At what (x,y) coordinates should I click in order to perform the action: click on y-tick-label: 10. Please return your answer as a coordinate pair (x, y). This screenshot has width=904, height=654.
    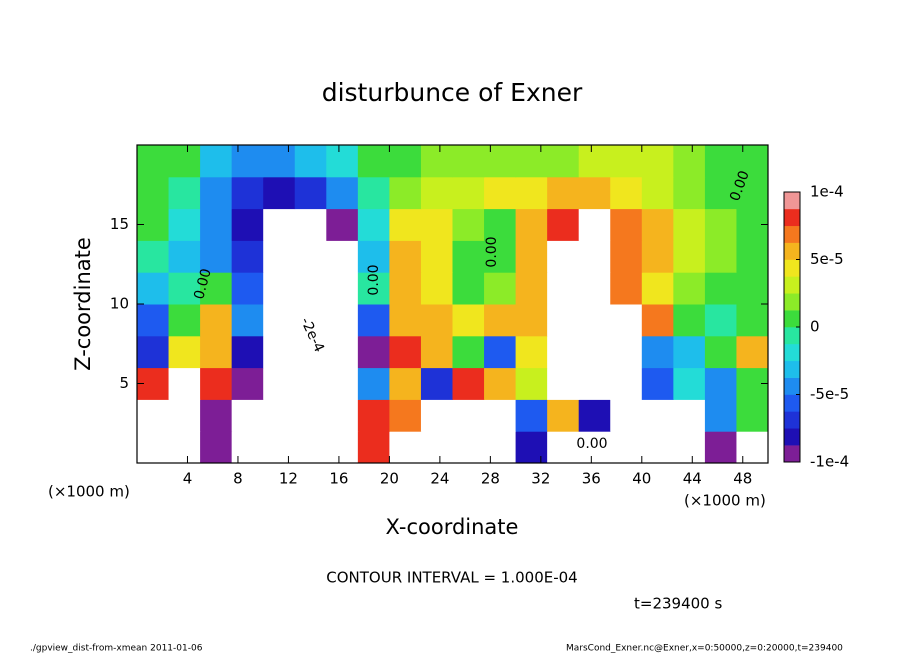
    Looking at the image, I should click on (119, 304).